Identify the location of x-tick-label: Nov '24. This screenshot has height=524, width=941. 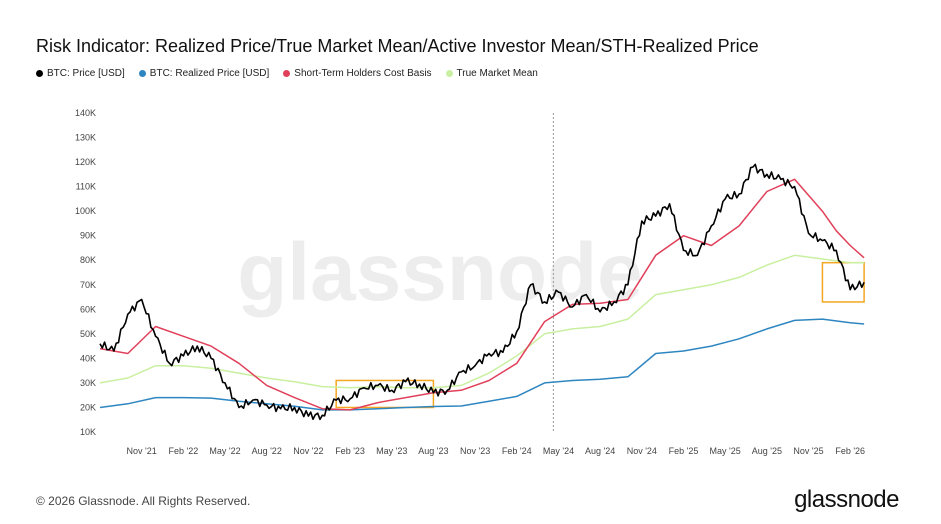
(642, 451).